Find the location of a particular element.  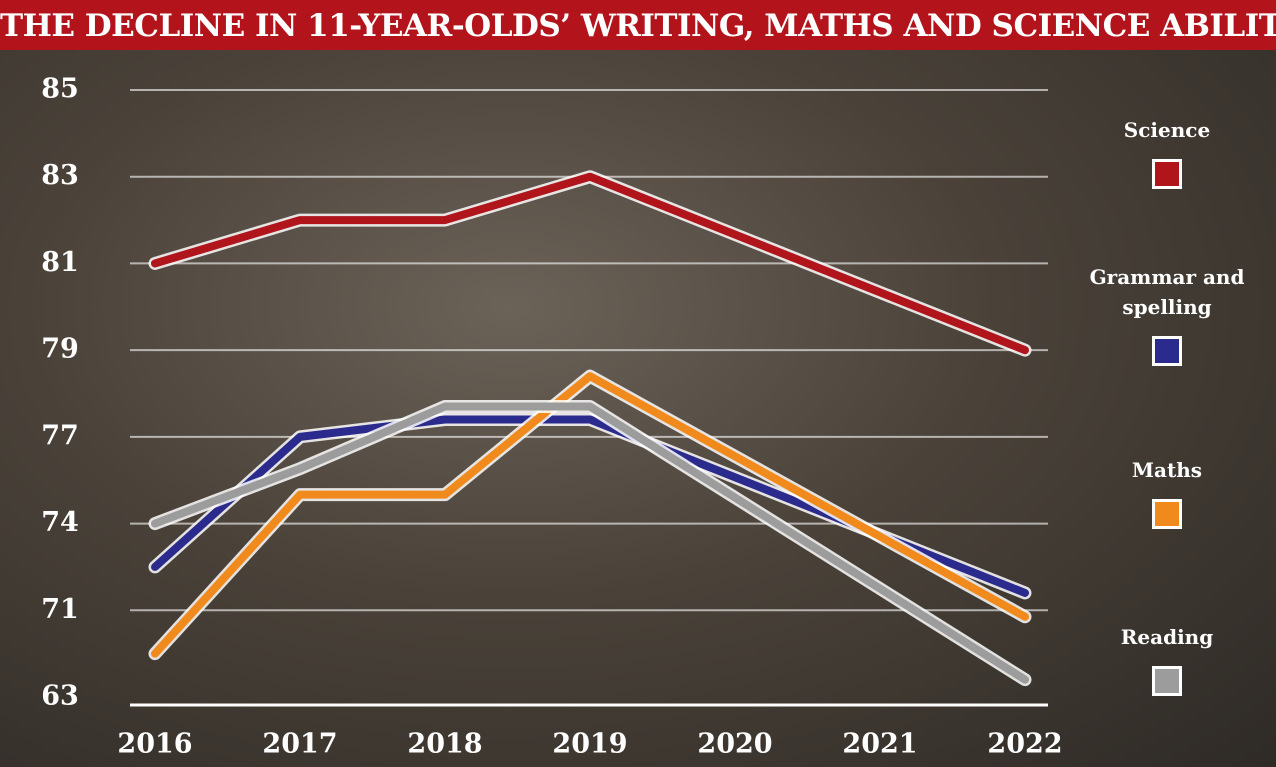

y-tick-label: 79 is located at coordinates (60, 349).